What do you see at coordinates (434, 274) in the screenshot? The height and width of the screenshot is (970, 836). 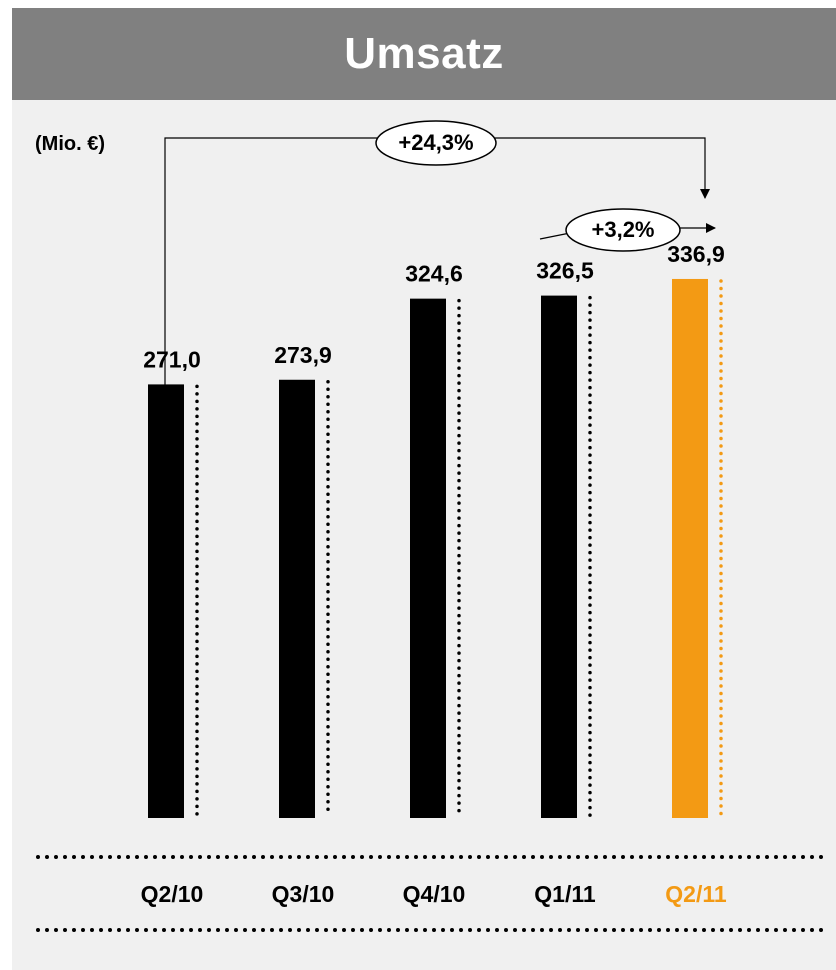 I see `value-label-q4-10: 324,6` at bounding box center [434, 274].